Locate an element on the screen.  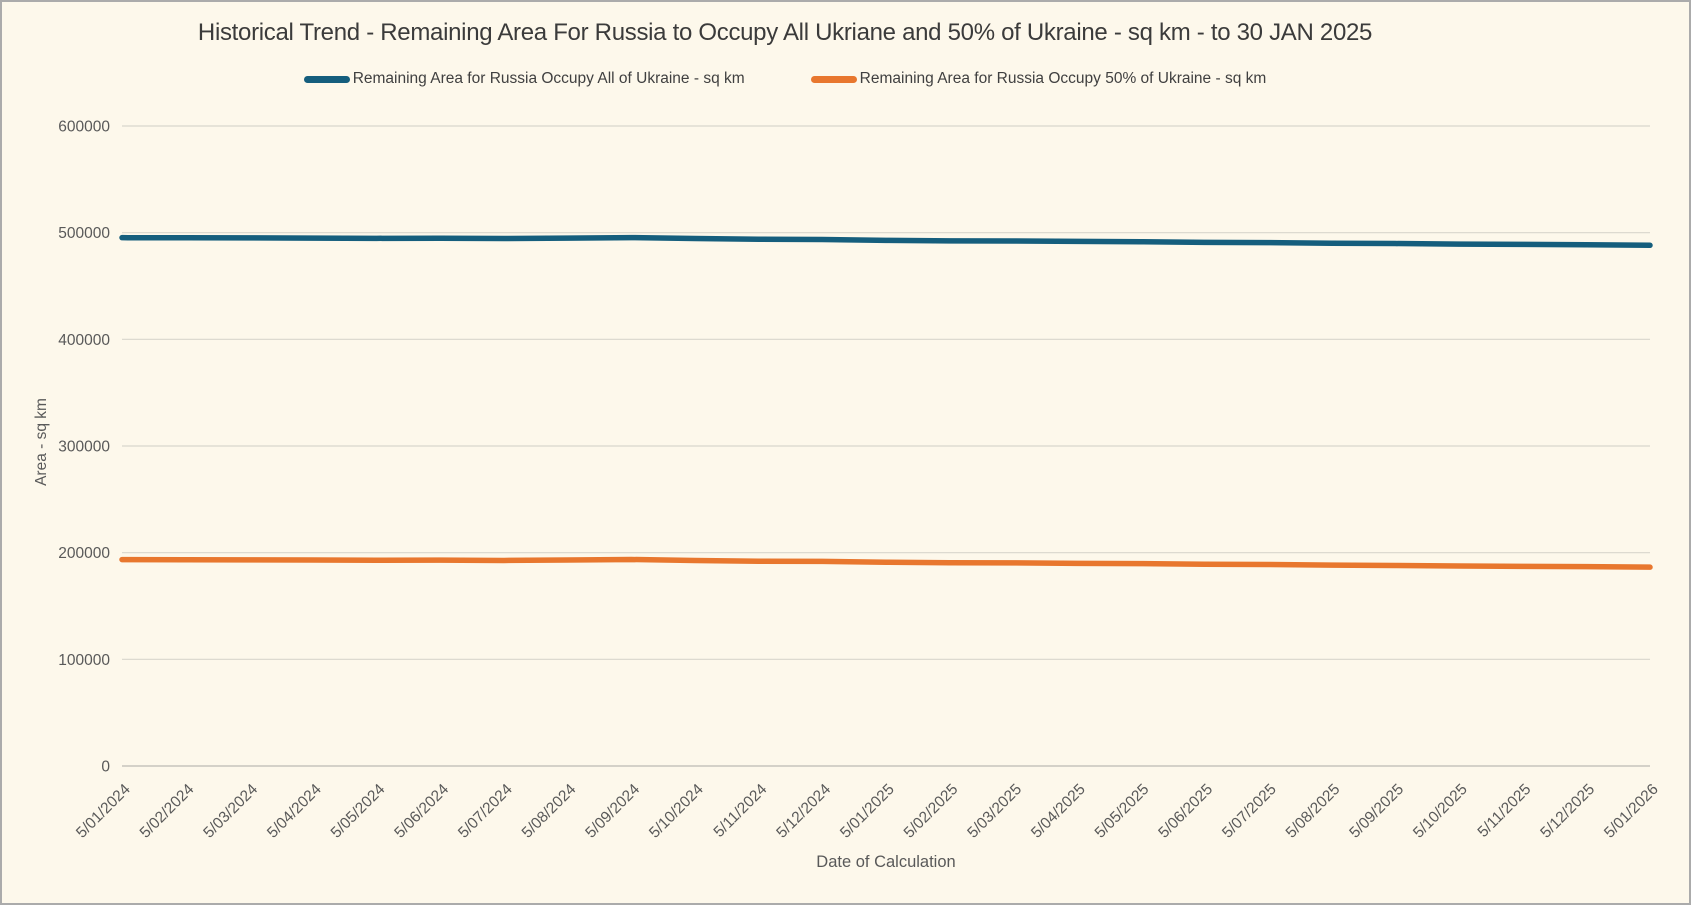
x-tick-label: 5/03/2025 is located at coordinates (994, 811).